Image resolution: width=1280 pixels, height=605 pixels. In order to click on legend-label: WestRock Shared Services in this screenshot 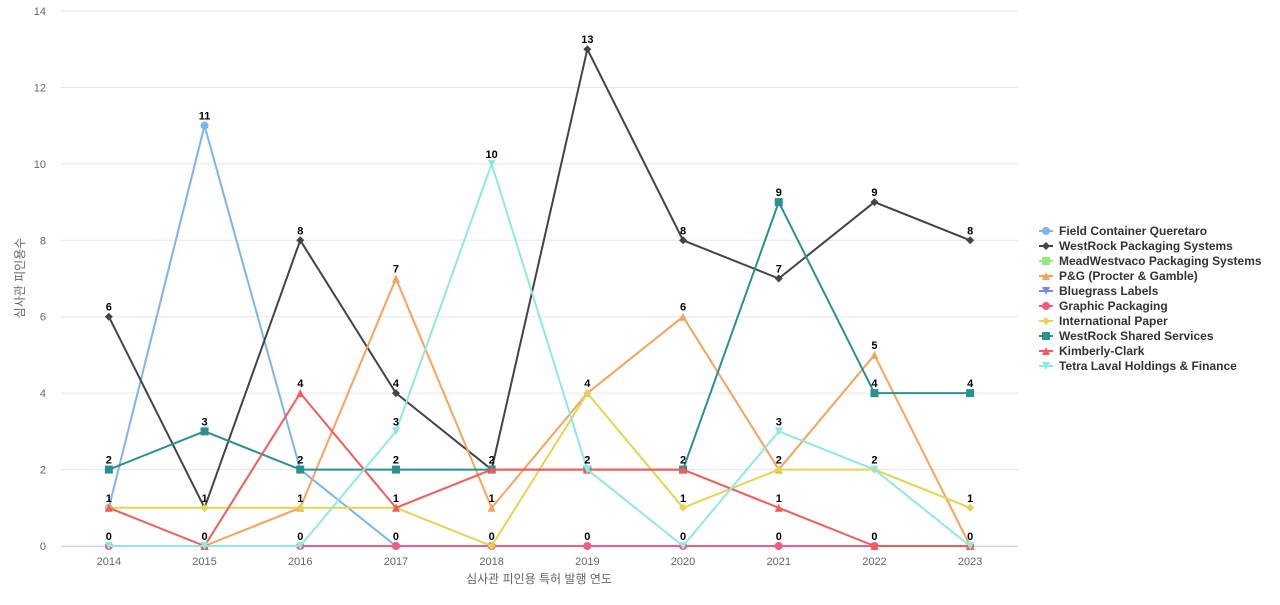, I will do `click(1136, 336)`.